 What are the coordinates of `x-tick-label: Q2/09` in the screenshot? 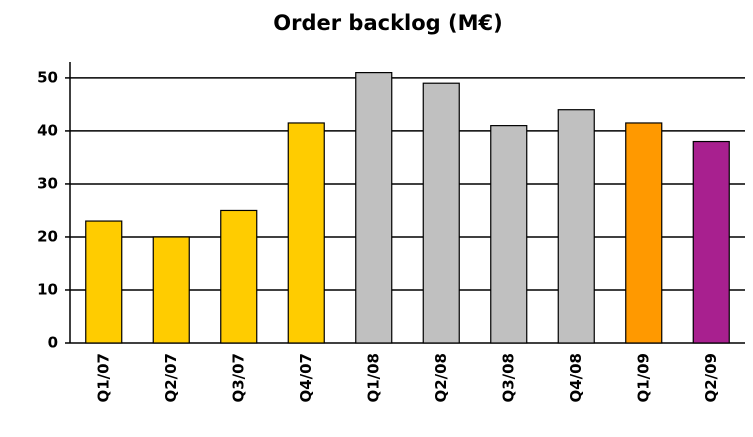 It's located at (711, 378).